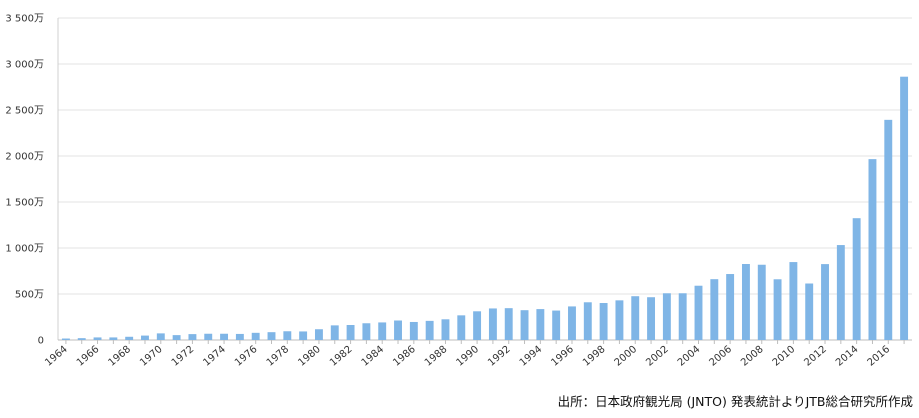 This screenshot has height=418, width=919. I want to click on x-tick-label: 2010, so click(784, 356).